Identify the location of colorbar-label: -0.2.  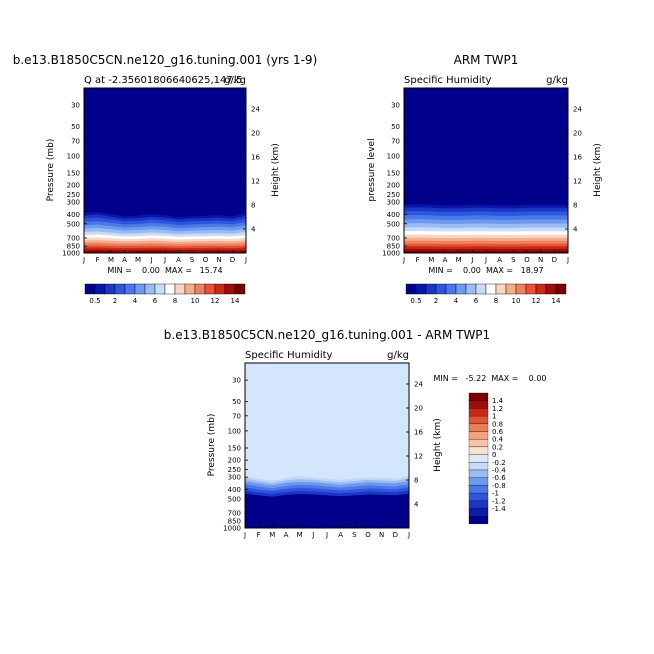
(499, 463).